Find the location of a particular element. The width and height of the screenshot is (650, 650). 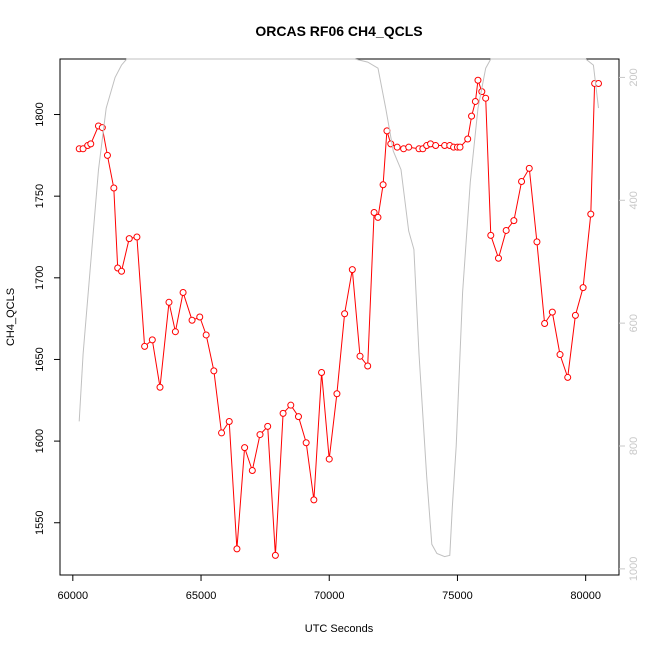

x-axis: 60000 65000 70000 75000 80000 is located at coordinates (329, 588).